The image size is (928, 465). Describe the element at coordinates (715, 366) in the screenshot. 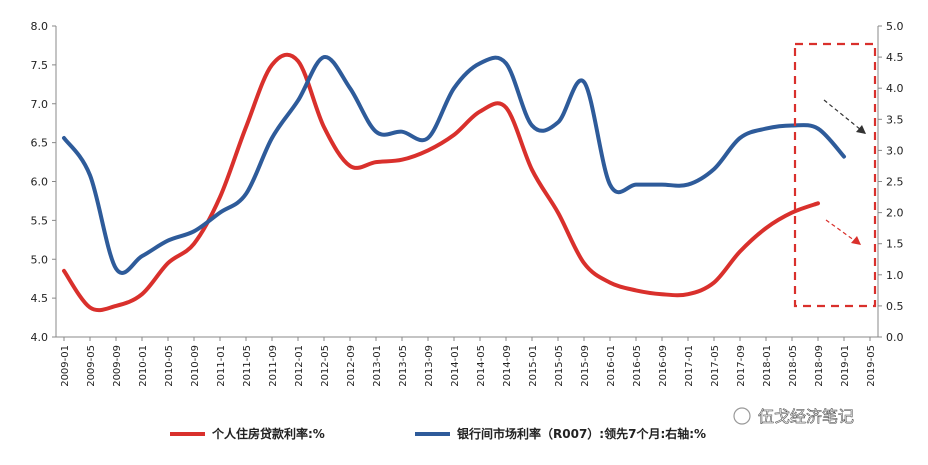

I see `x-axis-tick-label: 2017-05` at that location.